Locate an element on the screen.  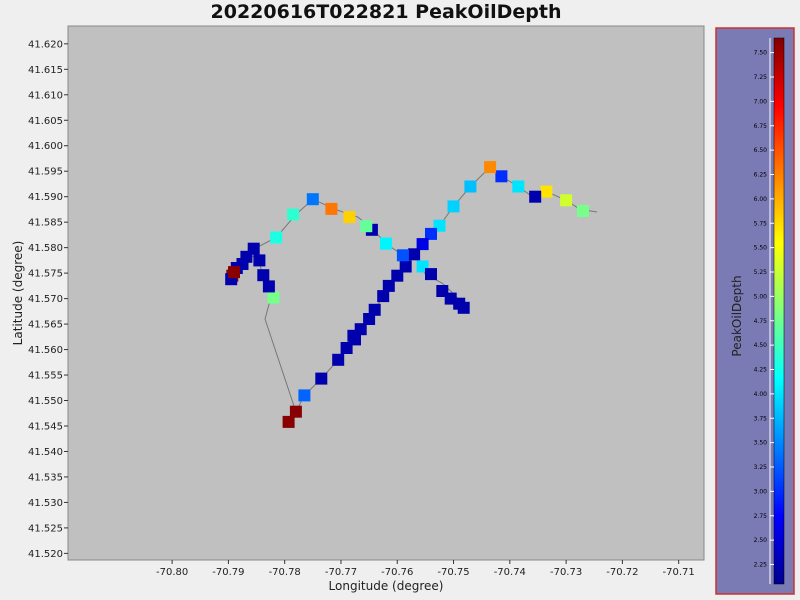
y-tick-label: 41.580 is located at coordinates (45, 248).